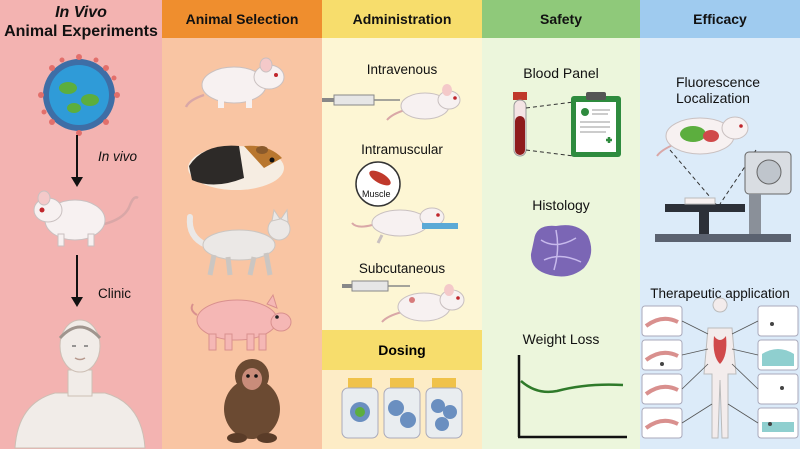  I want to click on column-header: Safety, so click(561, 19).